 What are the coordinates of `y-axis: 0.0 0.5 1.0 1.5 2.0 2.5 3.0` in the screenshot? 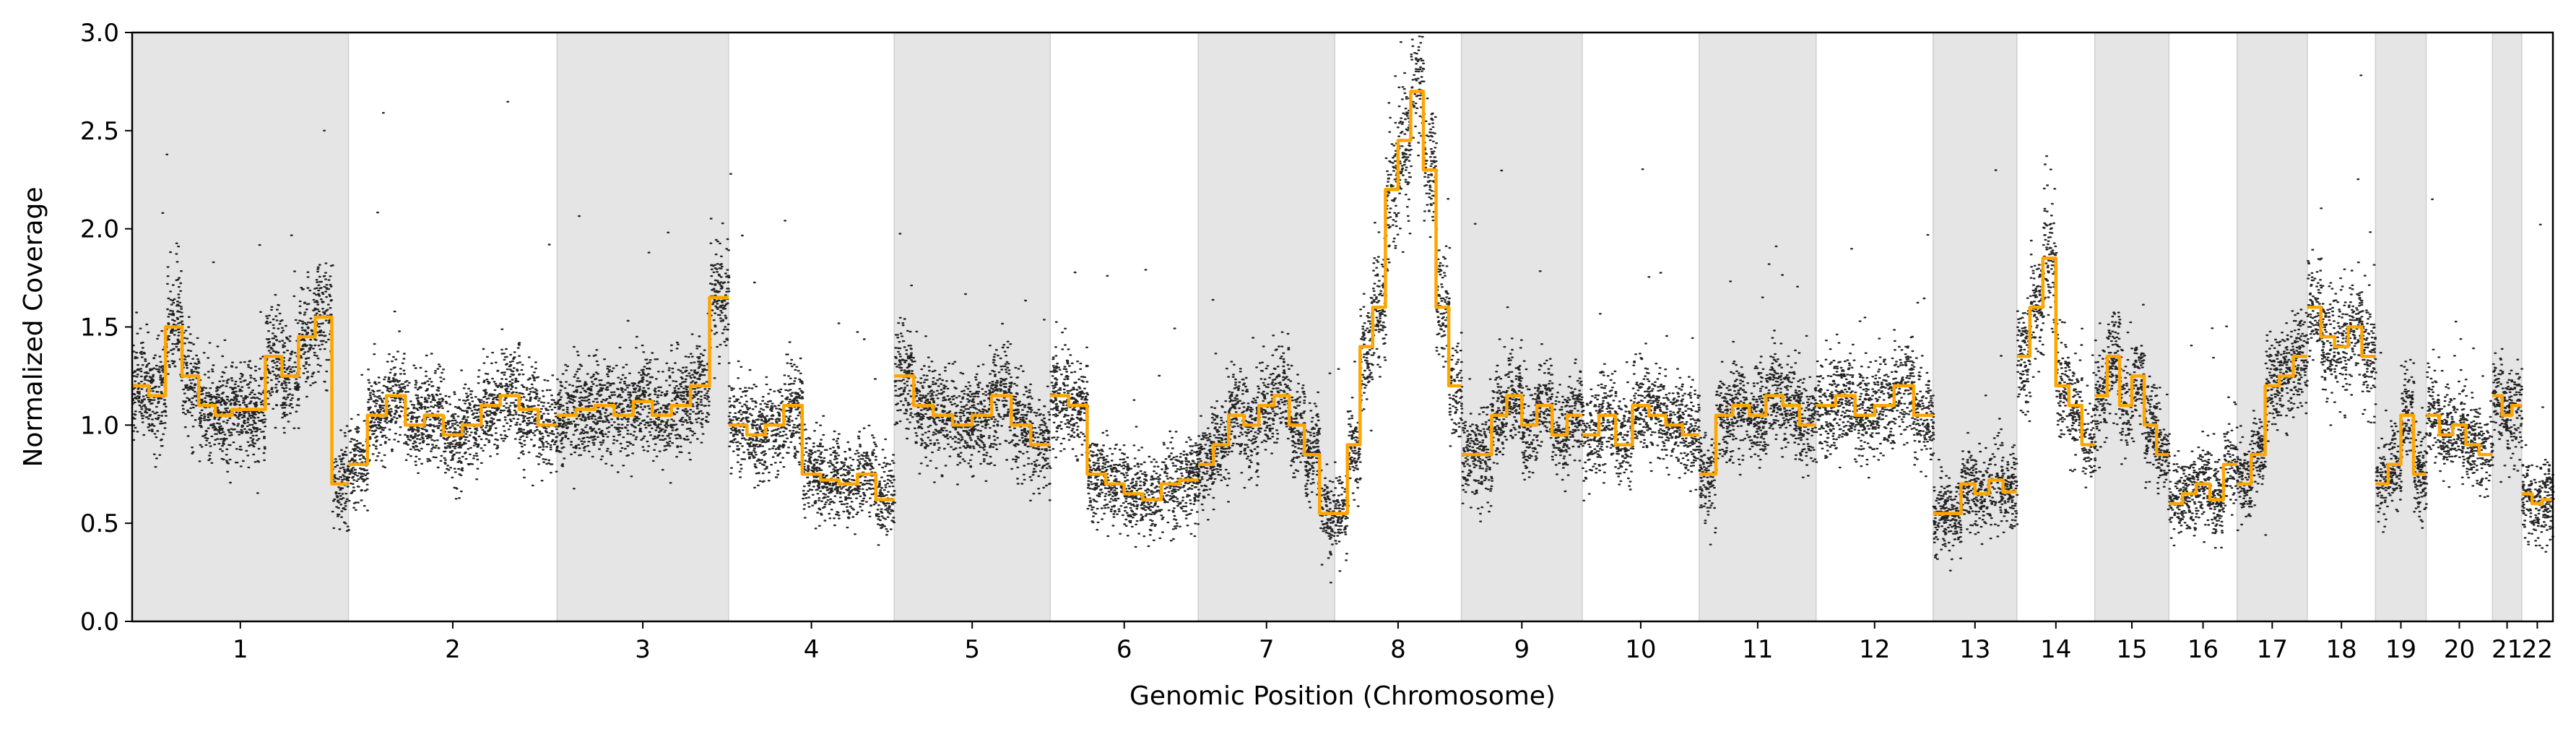 It's located at (106, 328).